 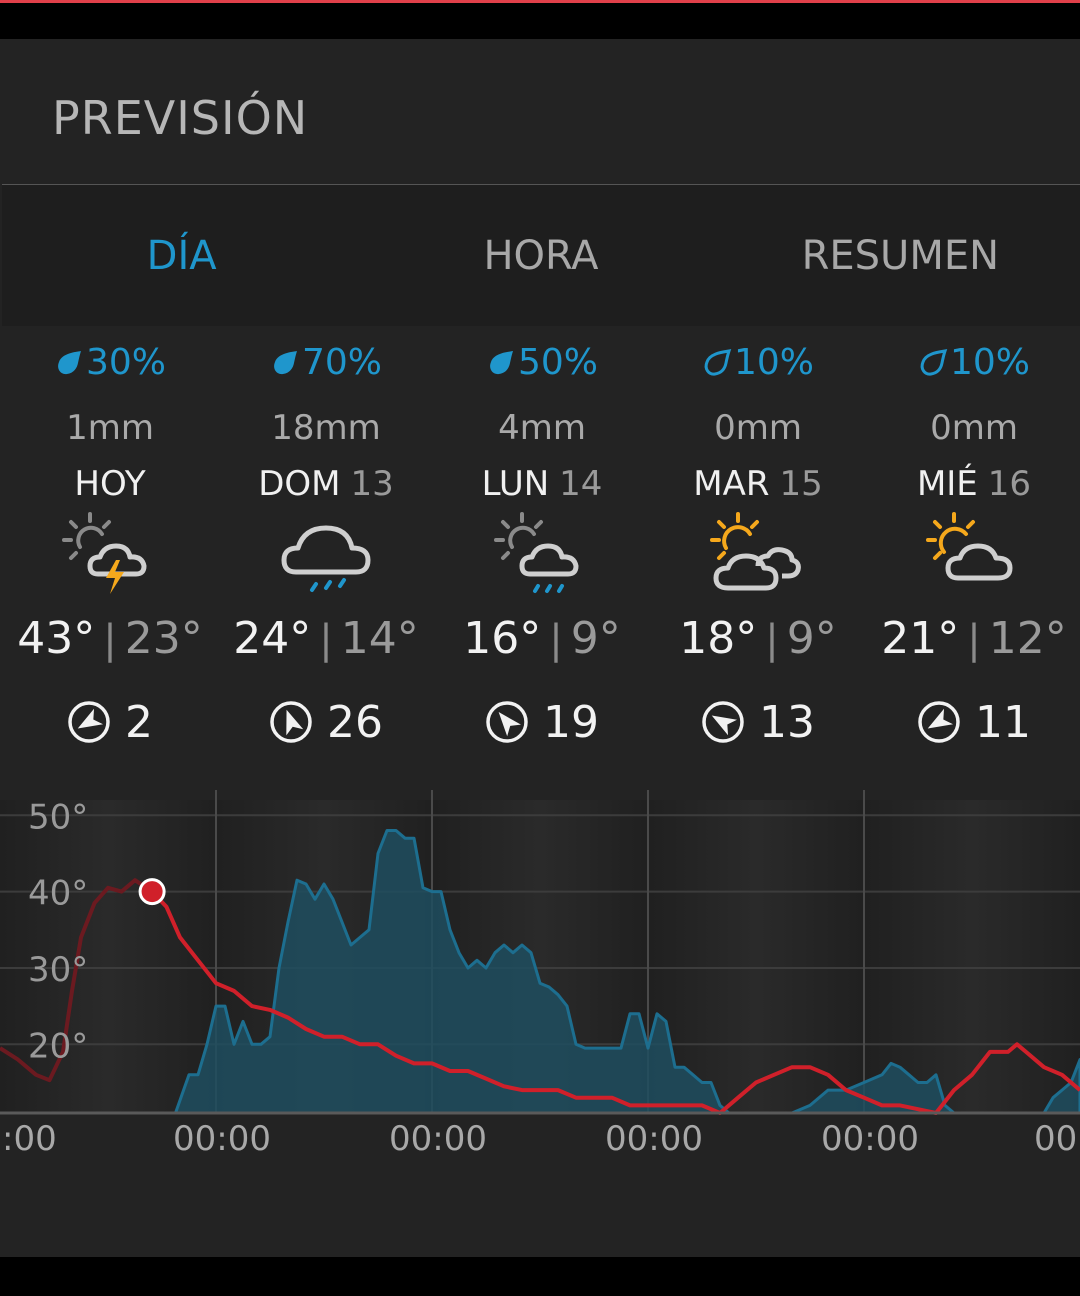 I want to click on day-name: DOM 13, so click(x=326, y=484).